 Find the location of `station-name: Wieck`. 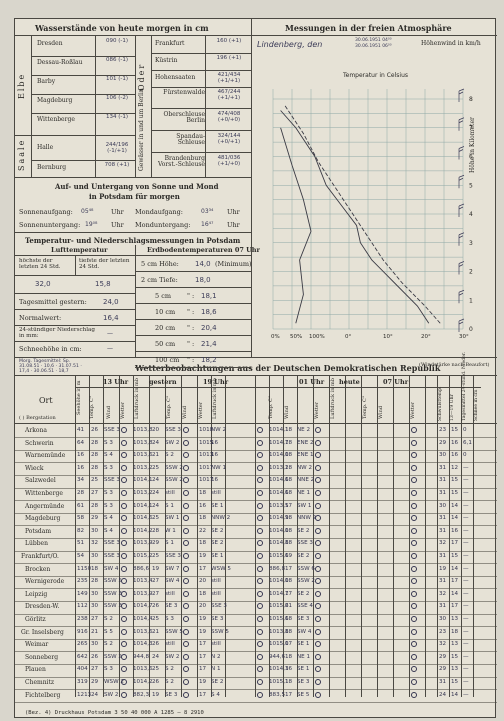

station-name: Wieck is located at coordinates (34, 468).